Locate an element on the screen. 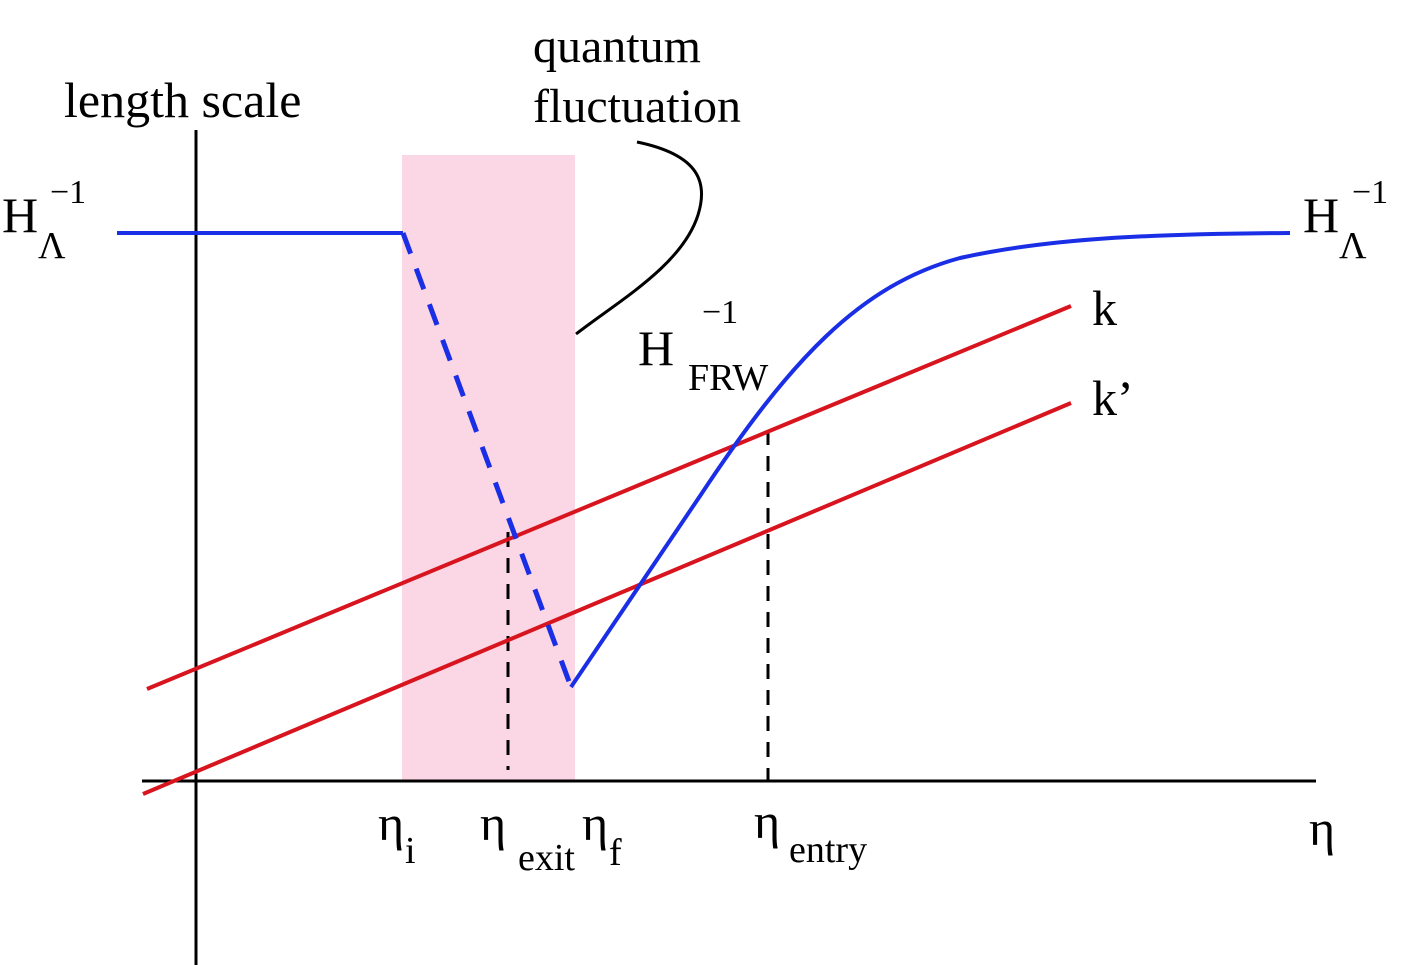 The height and width of the screenshot is (965, 1421). hubble-lambda-right-base: H is located at coordinates (1321, 215).